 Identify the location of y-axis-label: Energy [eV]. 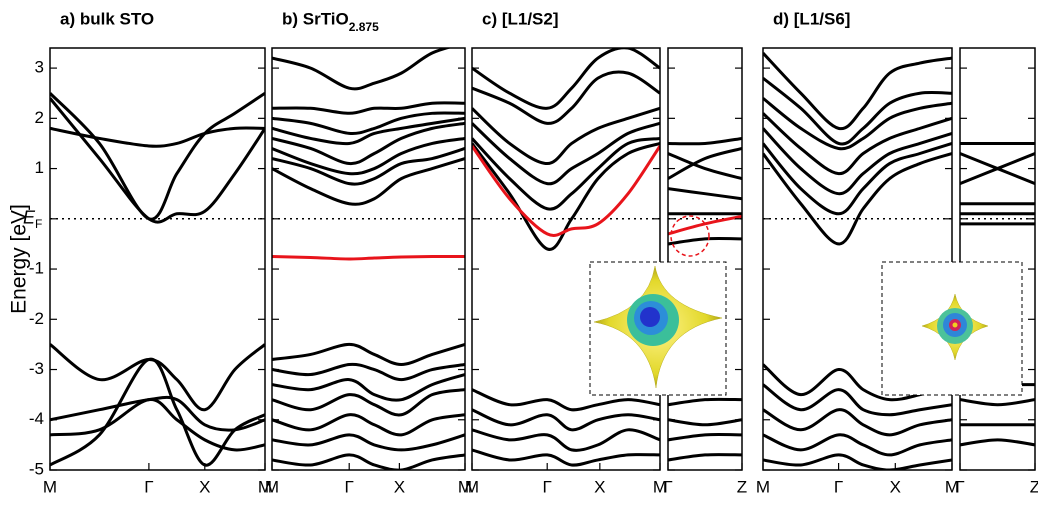
(19, 259).